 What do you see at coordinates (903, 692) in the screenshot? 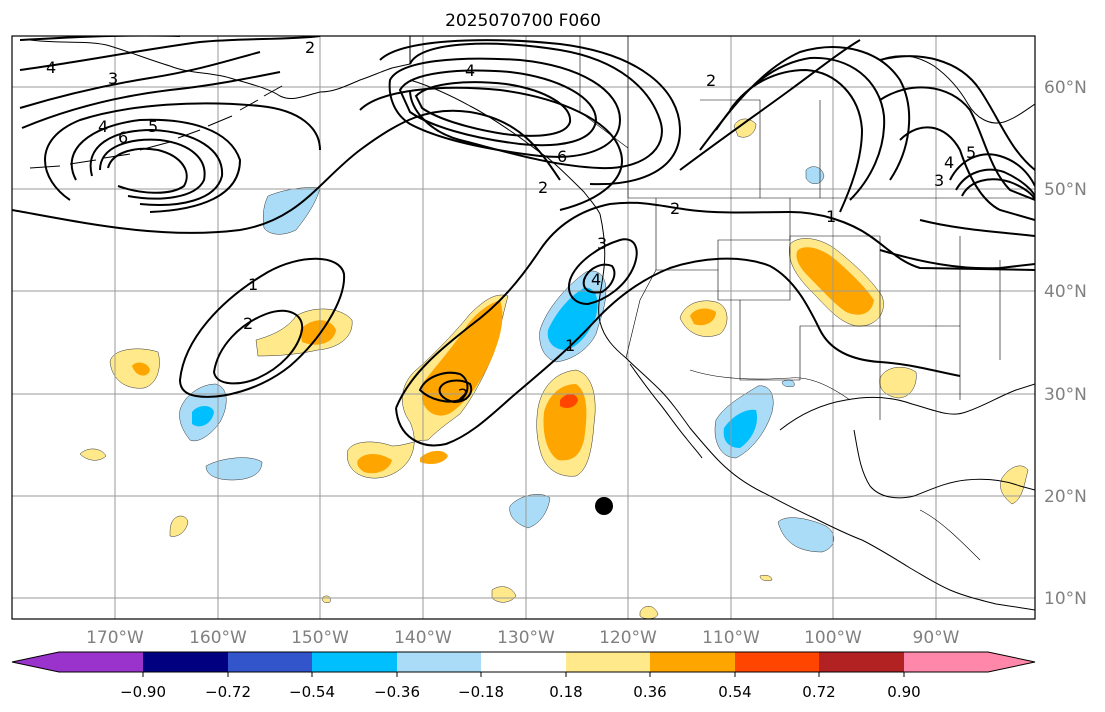
I see `colorbar-tick-label: 0.90` at bounding box center [903, 692].